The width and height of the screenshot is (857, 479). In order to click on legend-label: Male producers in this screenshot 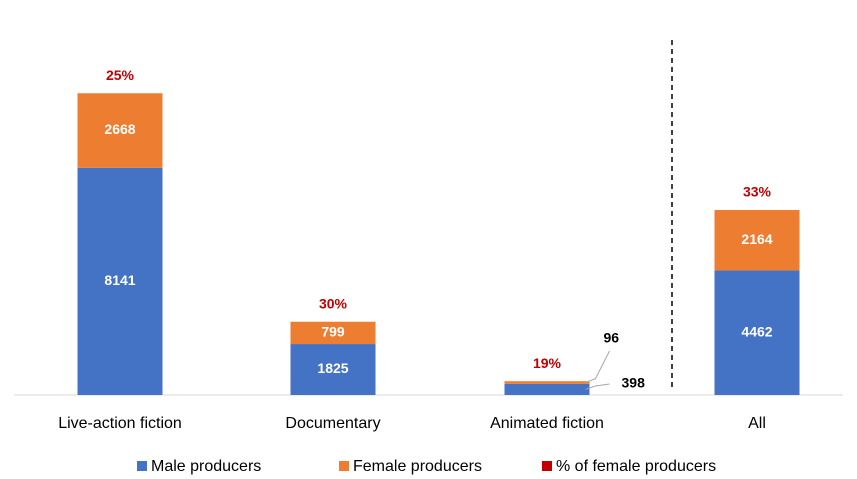, I will do `click(206, 466)`.